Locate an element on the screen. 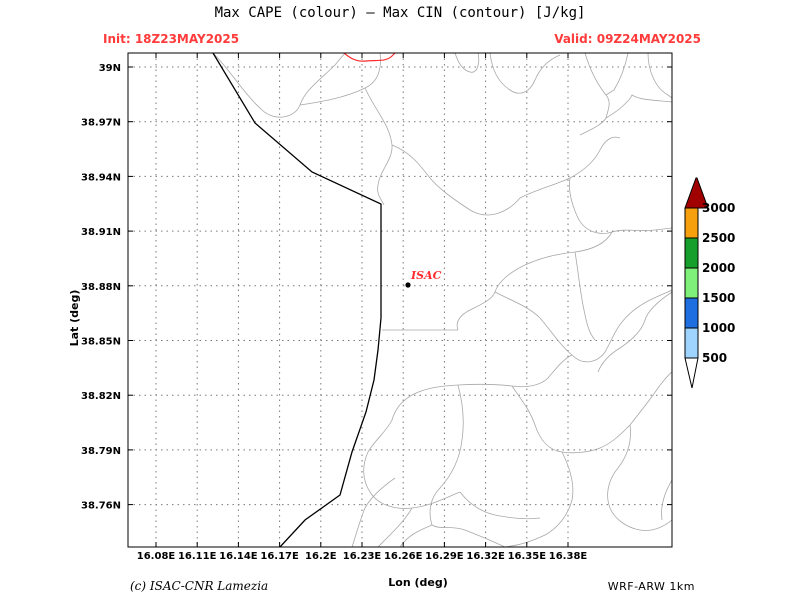 This screenshot has width=800, height=600. lat-tick-label: 38.76N is located at coordinates (101, 506).